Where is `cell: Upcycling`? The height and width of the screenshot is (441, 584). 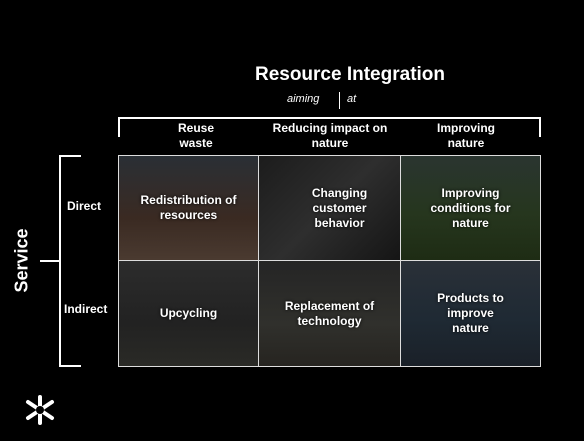 cell: Upcycling is located at coordinates (188, 313).